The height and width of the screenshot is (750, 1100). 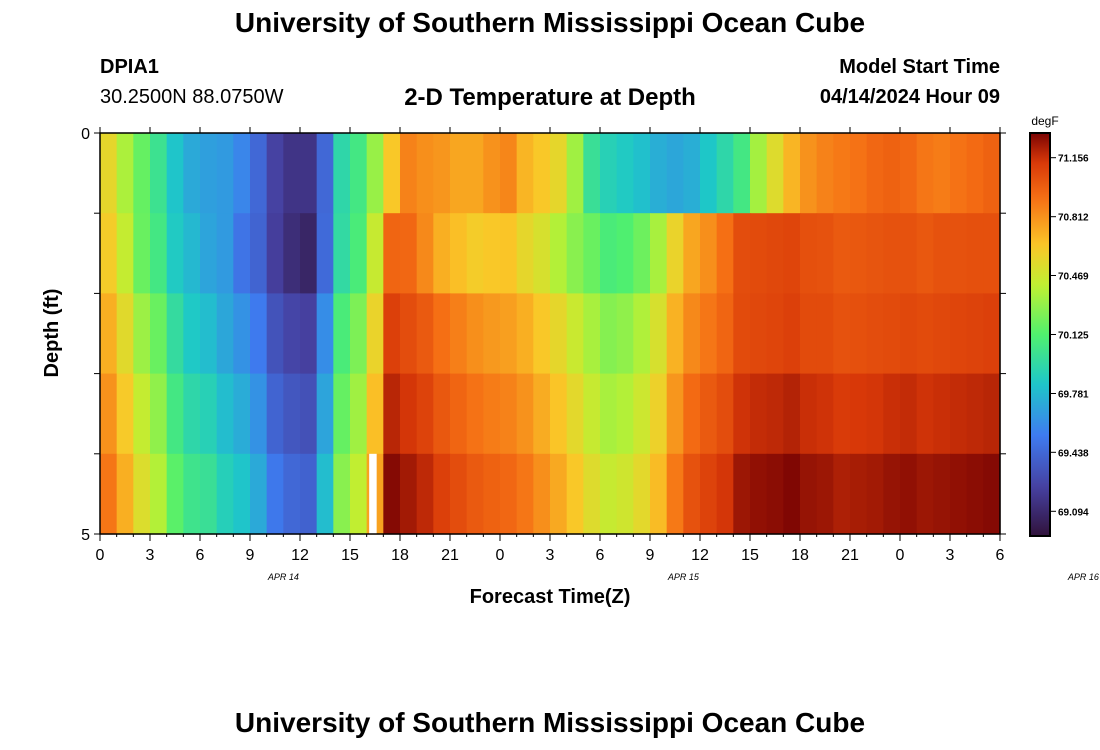 What do you see at coordinates (600, 555) in the screenshot?
I see `x-tick-label: 6` at bounding box center [600, 555].